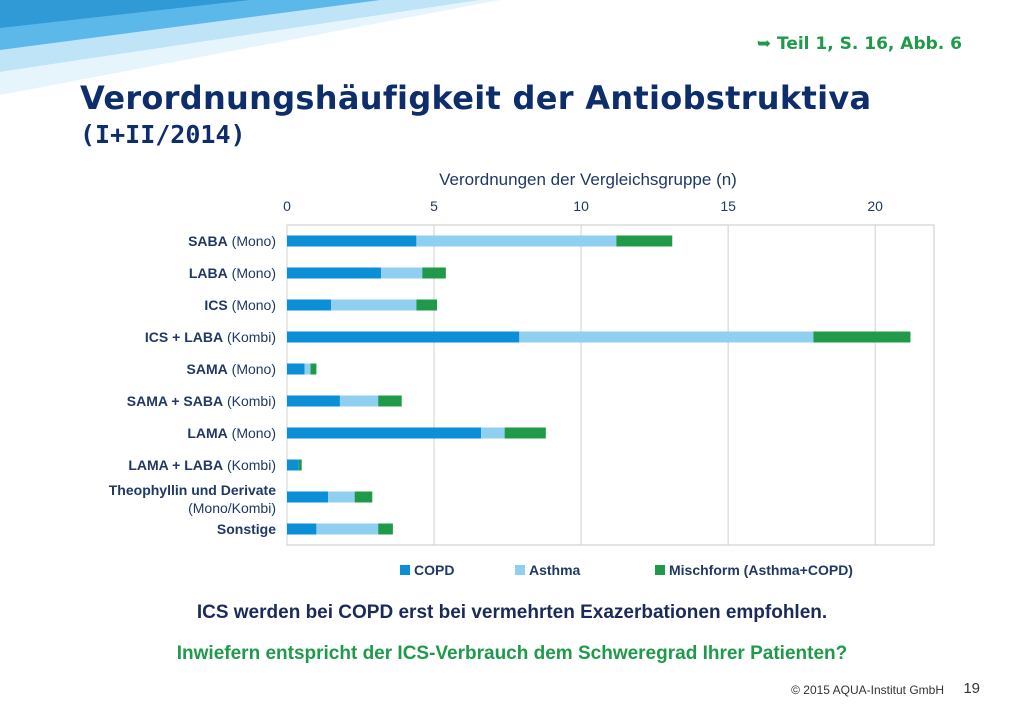  I want to click on x-tick-label: 10, so click(581, 206).